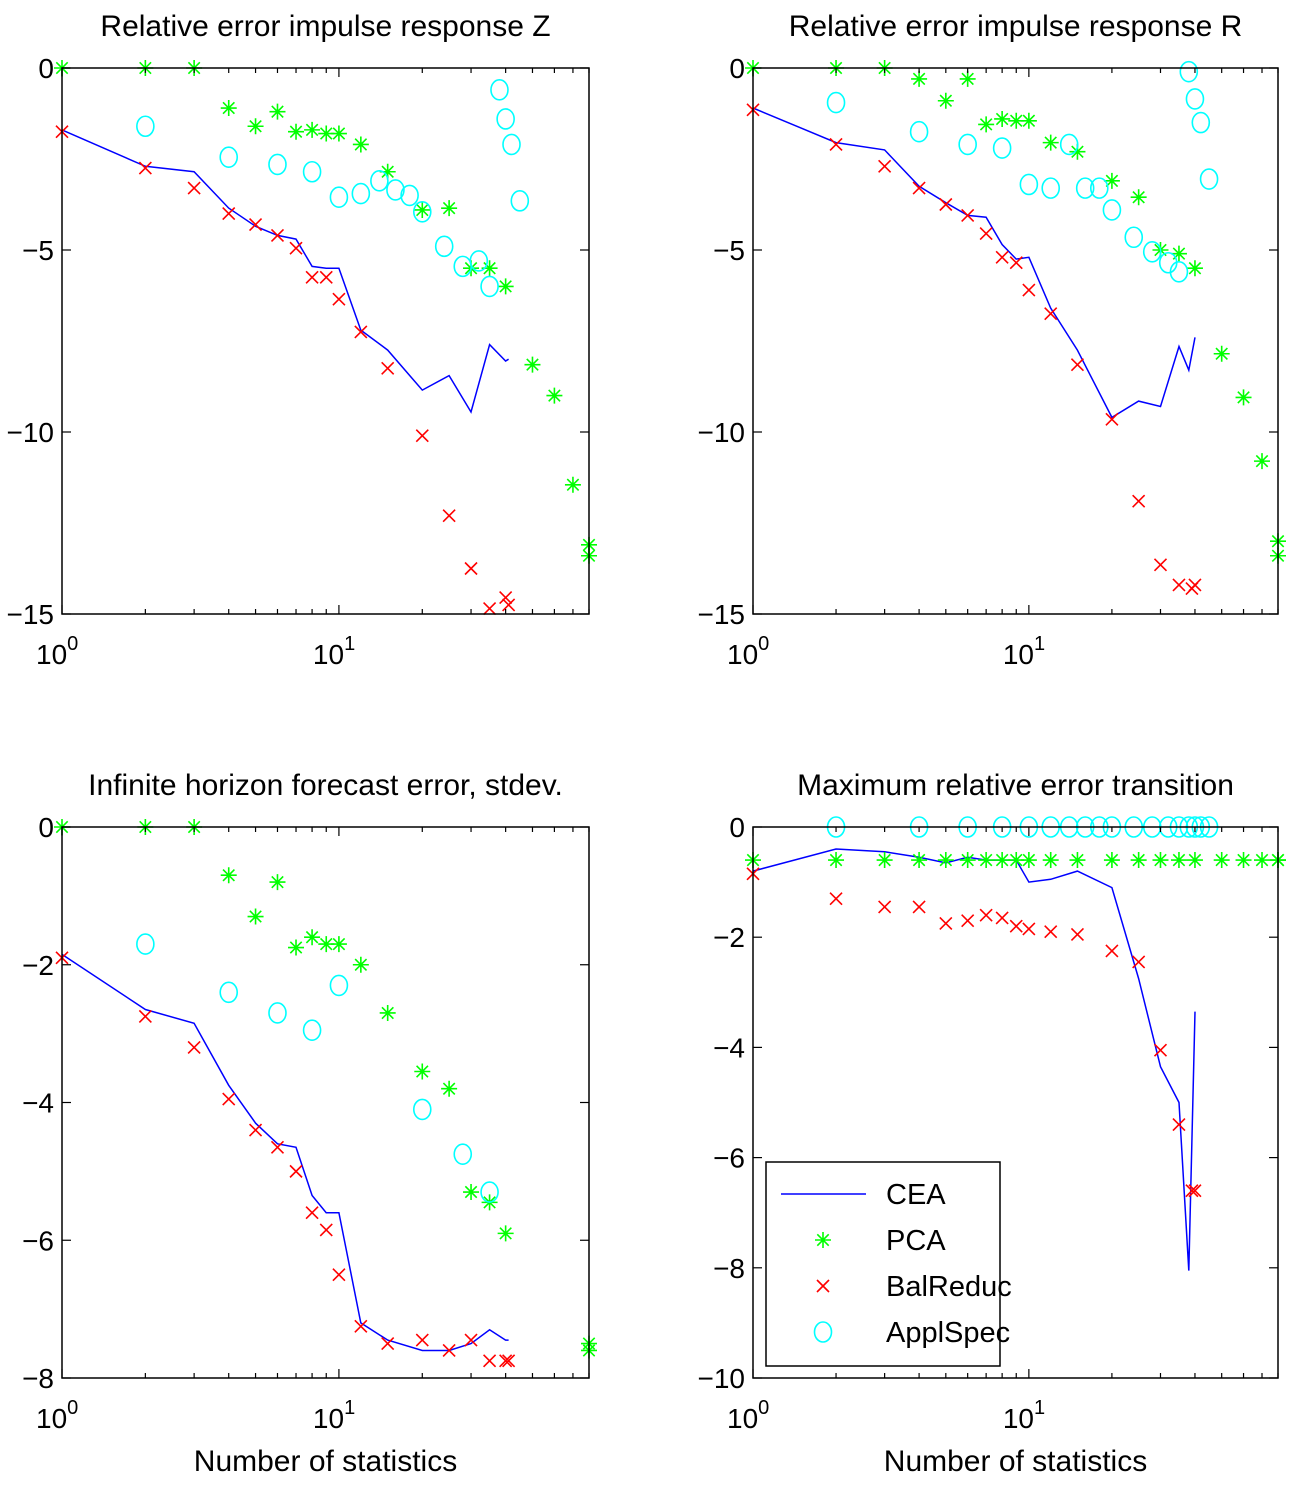 The image size is (1299, 1485). Describe the element at coordinates (880, 1241) in the screenshot. I see `legend-entry-pca: PCA` at that location.